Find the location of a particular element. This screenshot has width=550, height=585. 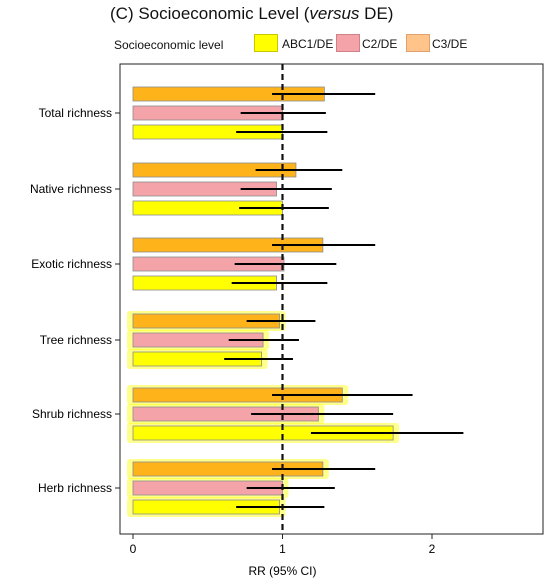

chart-title-italic: versus is located at coordinates (334, 13).